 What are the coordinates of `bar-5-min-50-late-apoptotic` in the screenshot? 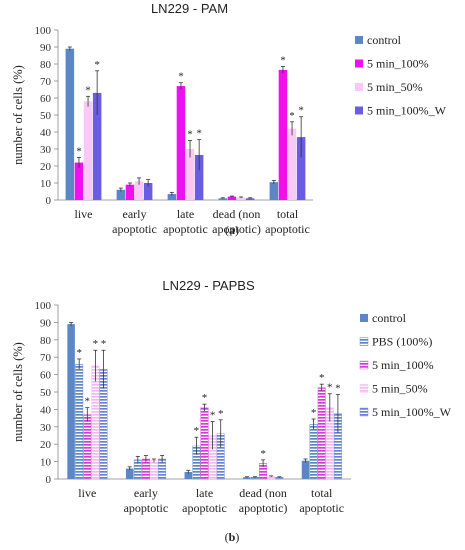 It's located at (190, 174).